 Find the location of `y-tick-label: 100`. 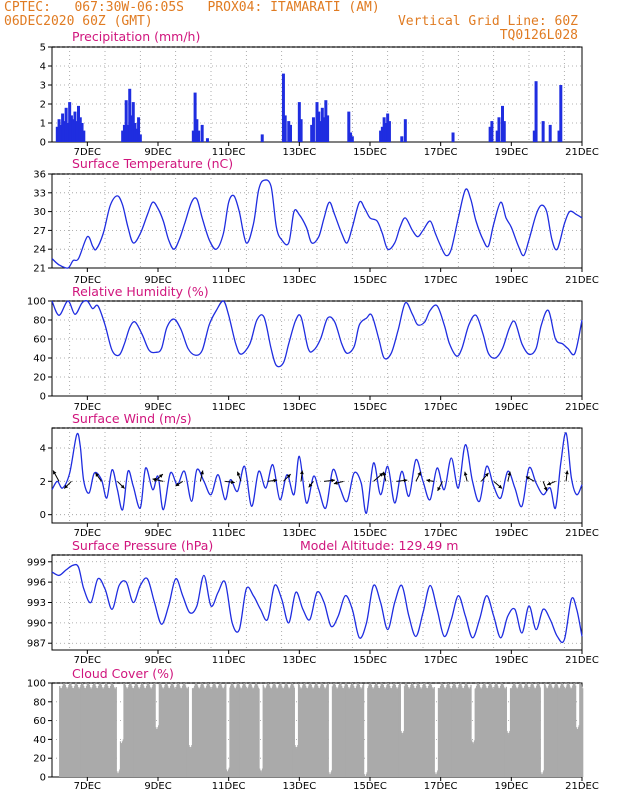

y-tick-label: 100 is located at coordinates (36, 684).